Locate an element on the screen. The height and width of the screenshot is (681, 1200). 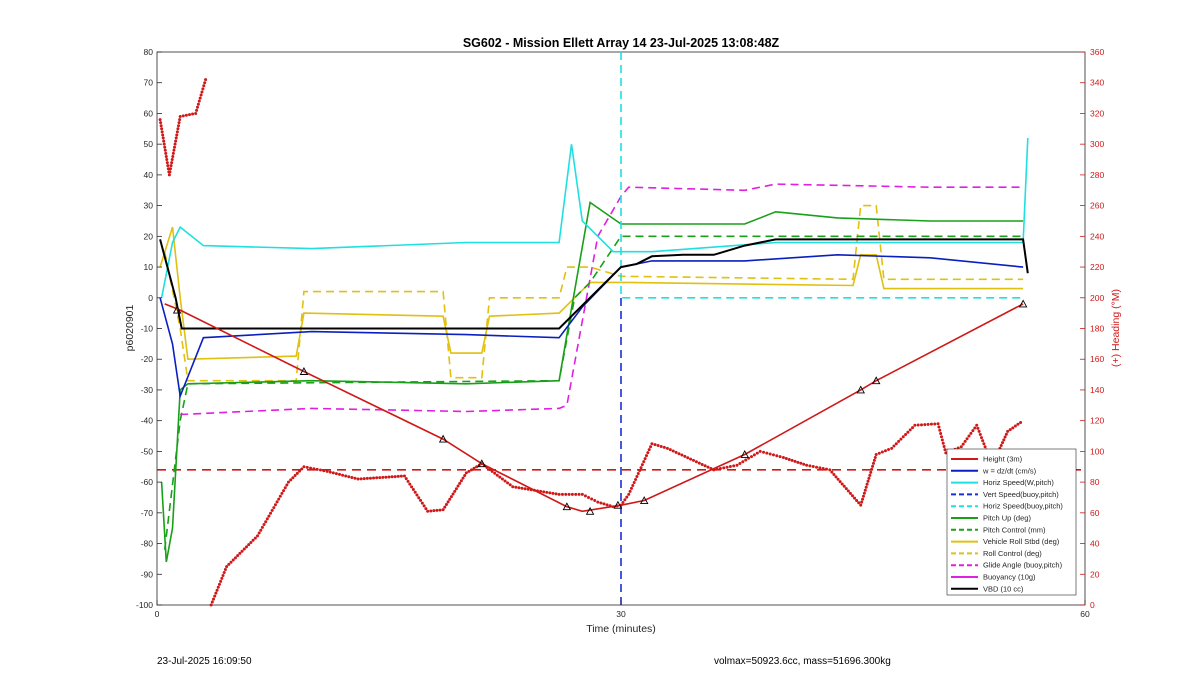
y-tick-label-left: 70 is located at coordinates (149, 83).